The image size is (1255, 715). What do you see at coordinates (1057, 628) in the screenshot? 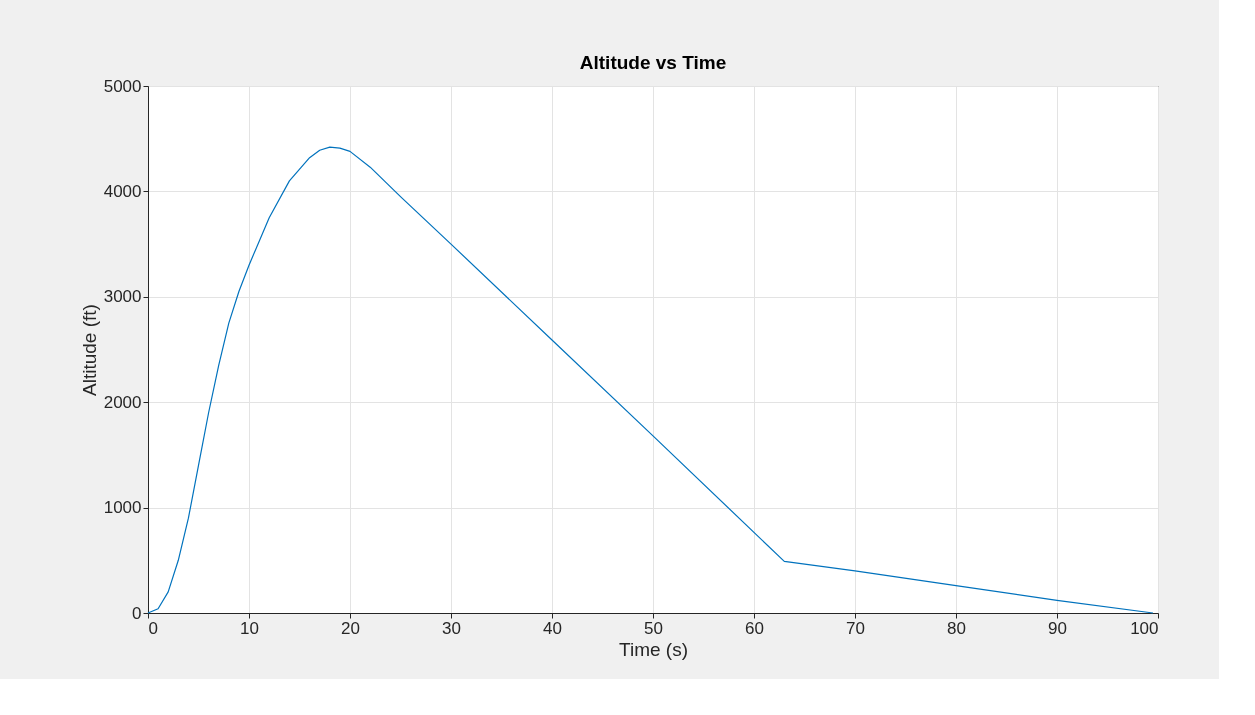
I see `x-tick-label: 90` at bounding box center [1057, 628].